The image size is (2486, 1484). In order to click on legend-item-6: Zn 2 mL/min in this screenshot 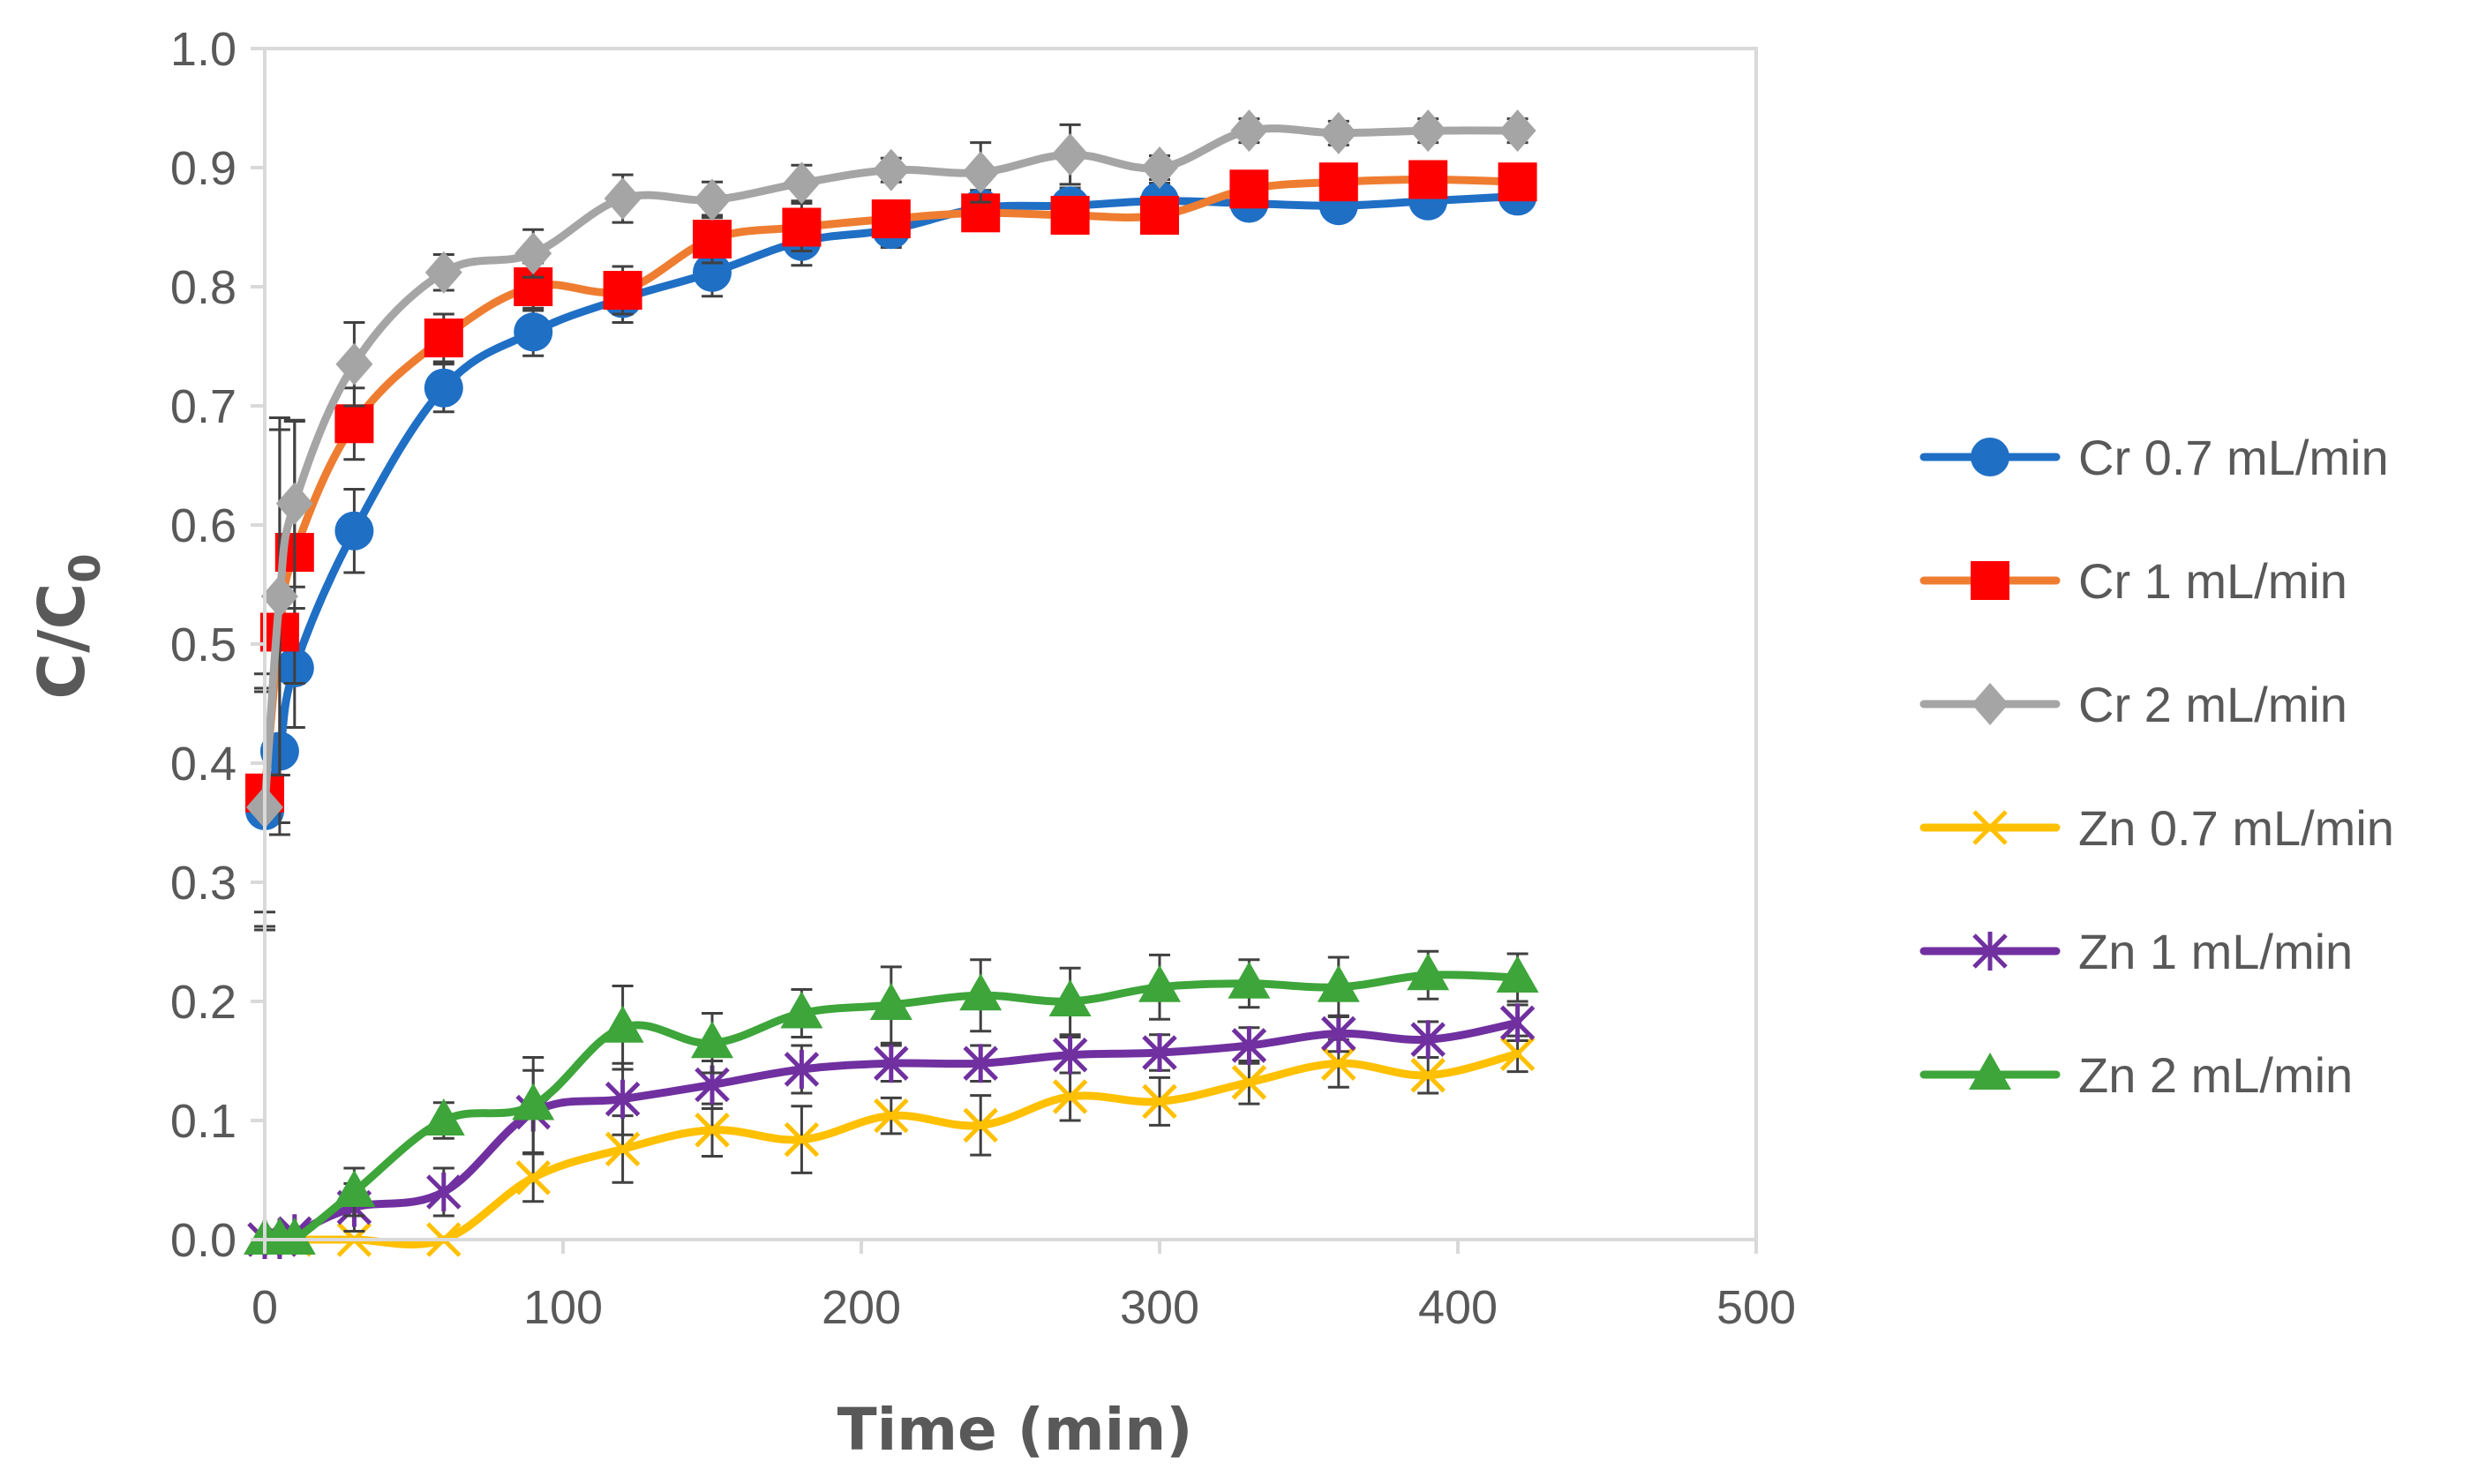, I will do `click(2136, 1075)`.